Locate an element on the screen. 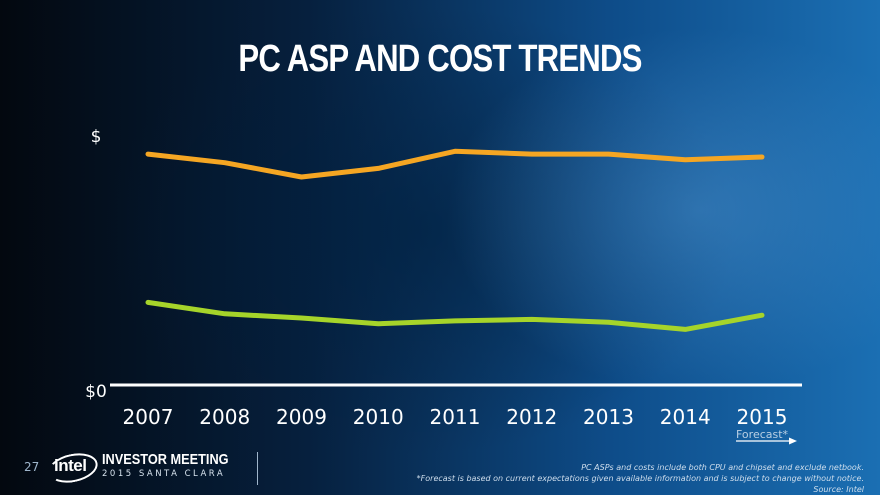  x-tick-label-2008: 2008 is located at coordinates (224, 417).